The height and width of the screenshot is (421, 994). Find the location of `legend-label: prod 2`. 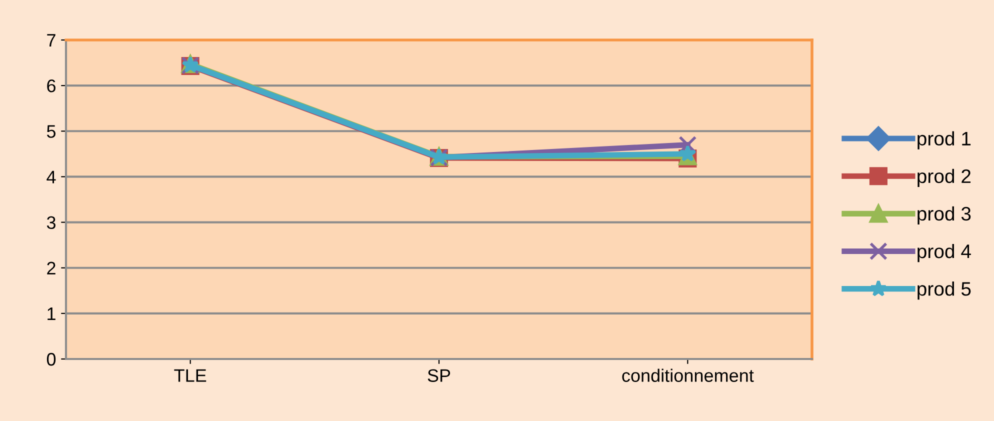

legend-label: prod 2 is located at coordinates (944, 177).